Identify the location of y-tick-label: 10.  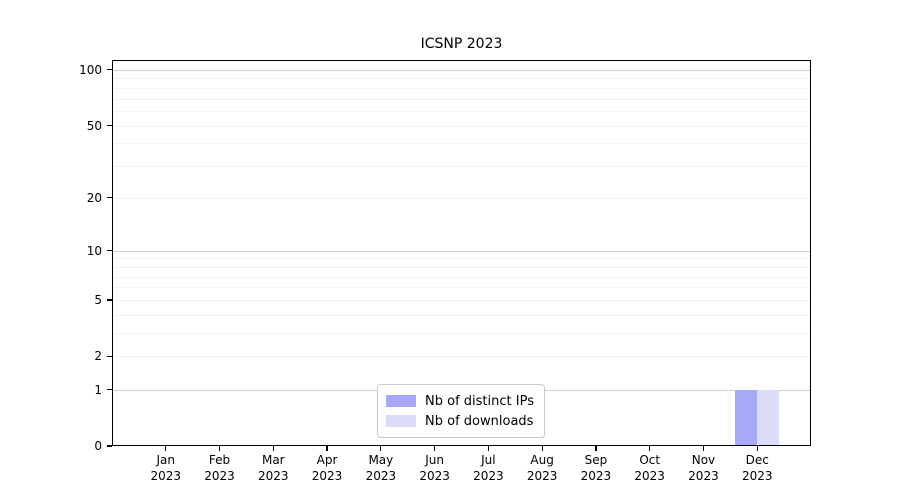
(94, 250).